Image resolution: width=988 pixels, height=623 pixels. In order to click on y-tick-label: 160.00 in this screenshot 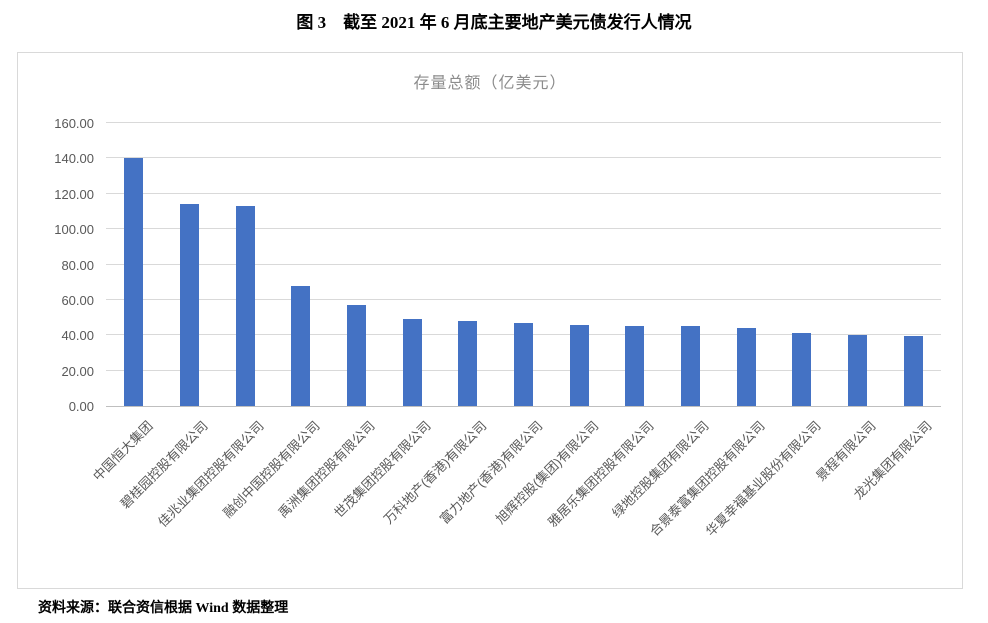, I will do `click(74, 123)`.